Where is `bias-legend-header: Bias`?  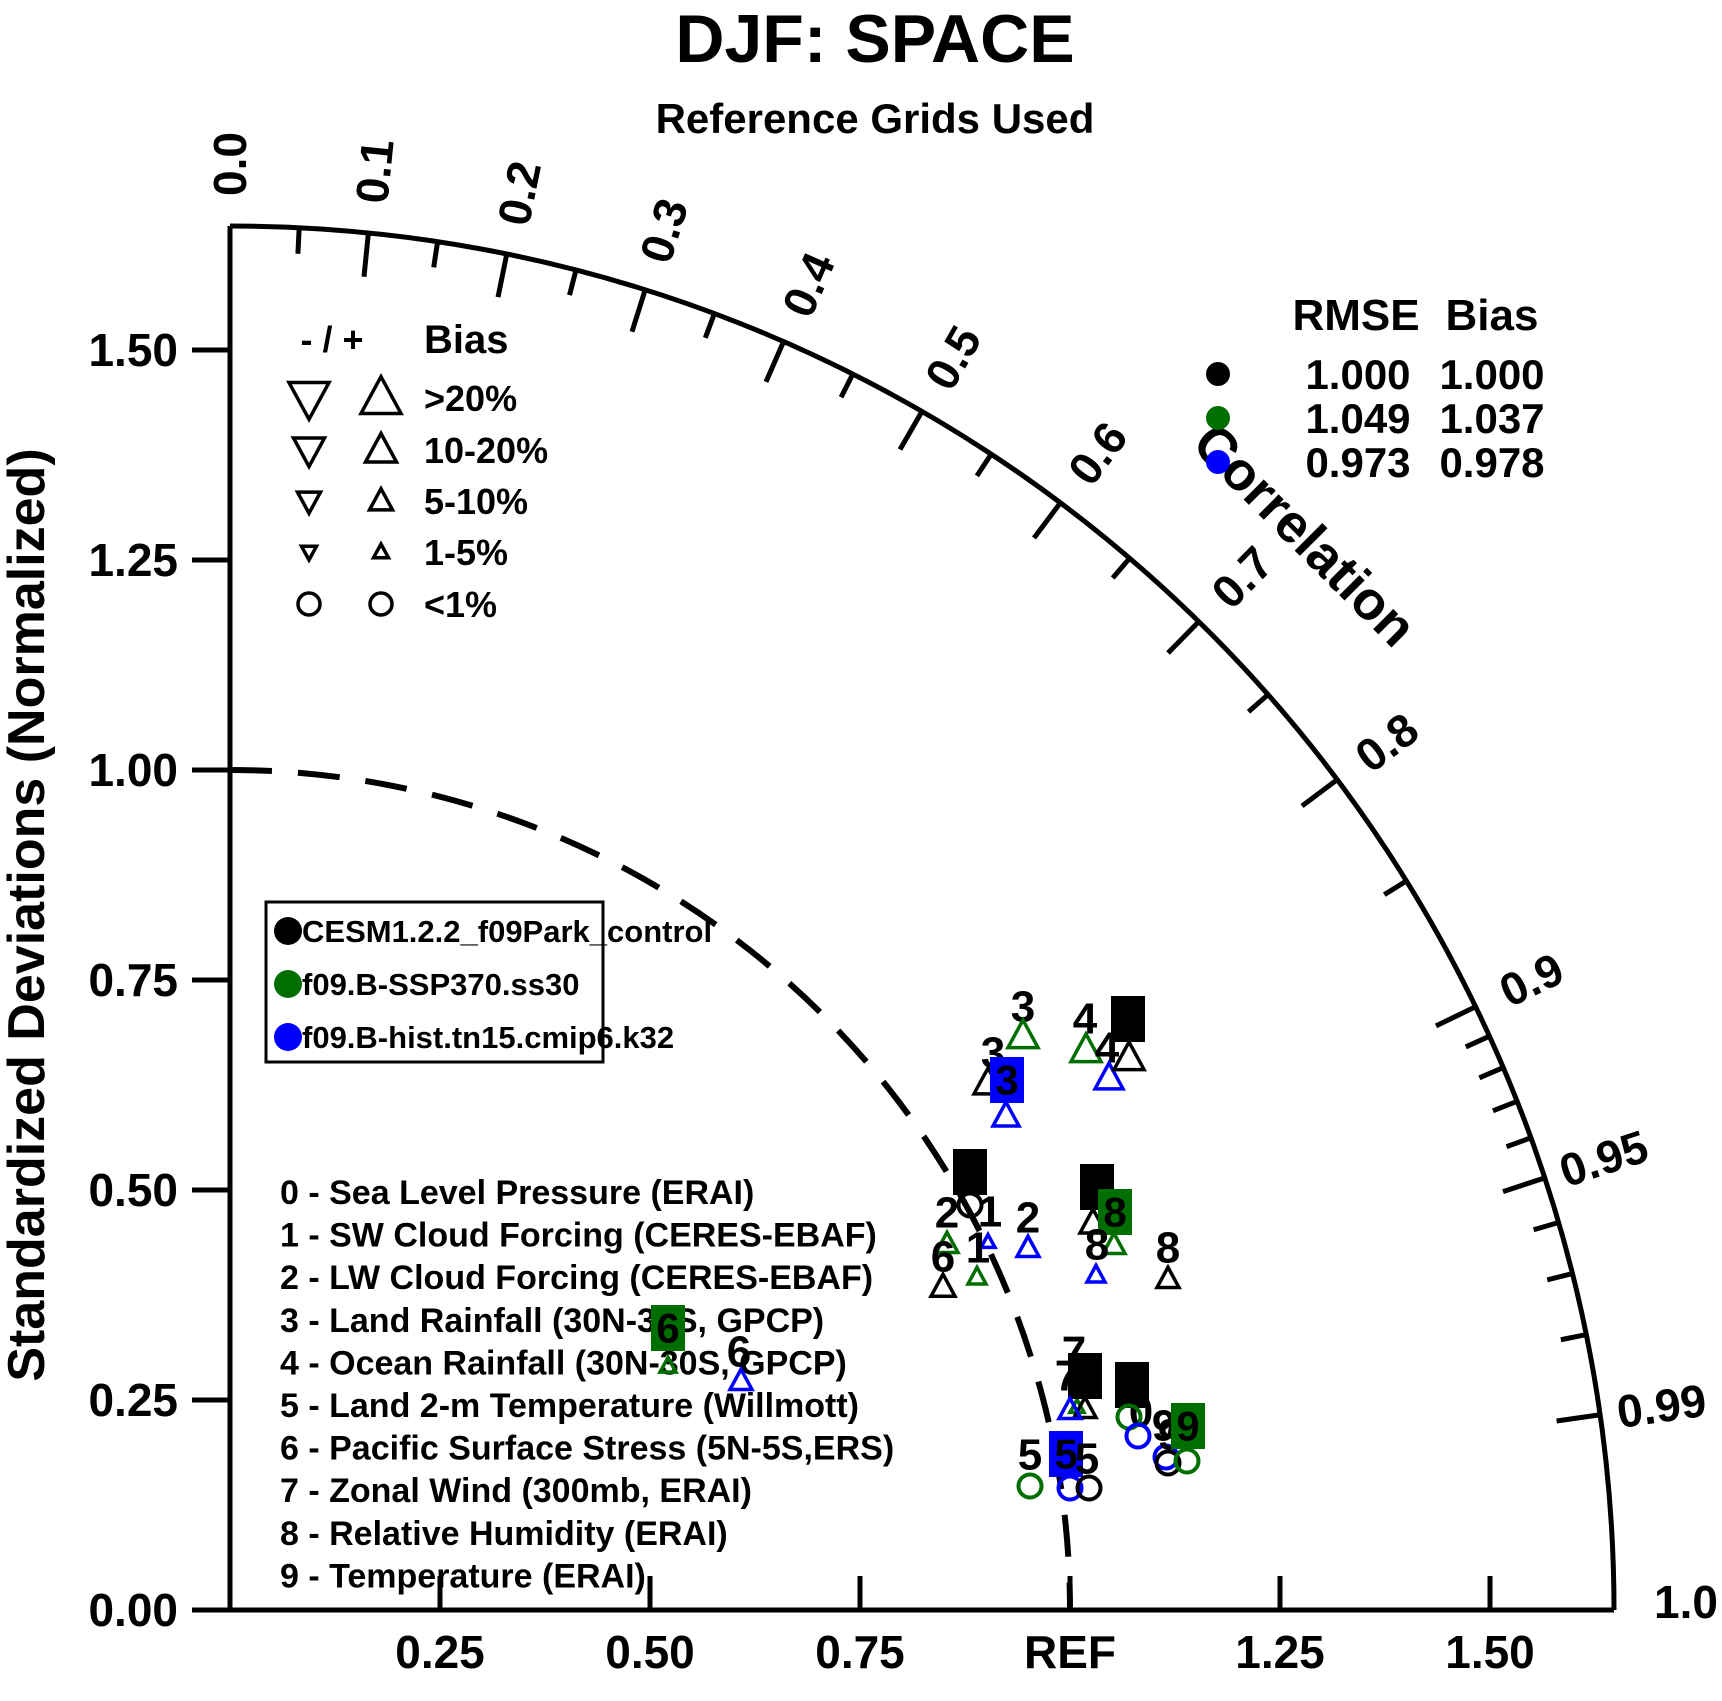 bias-legend-header: Bias is located at coordinates (466, 340).